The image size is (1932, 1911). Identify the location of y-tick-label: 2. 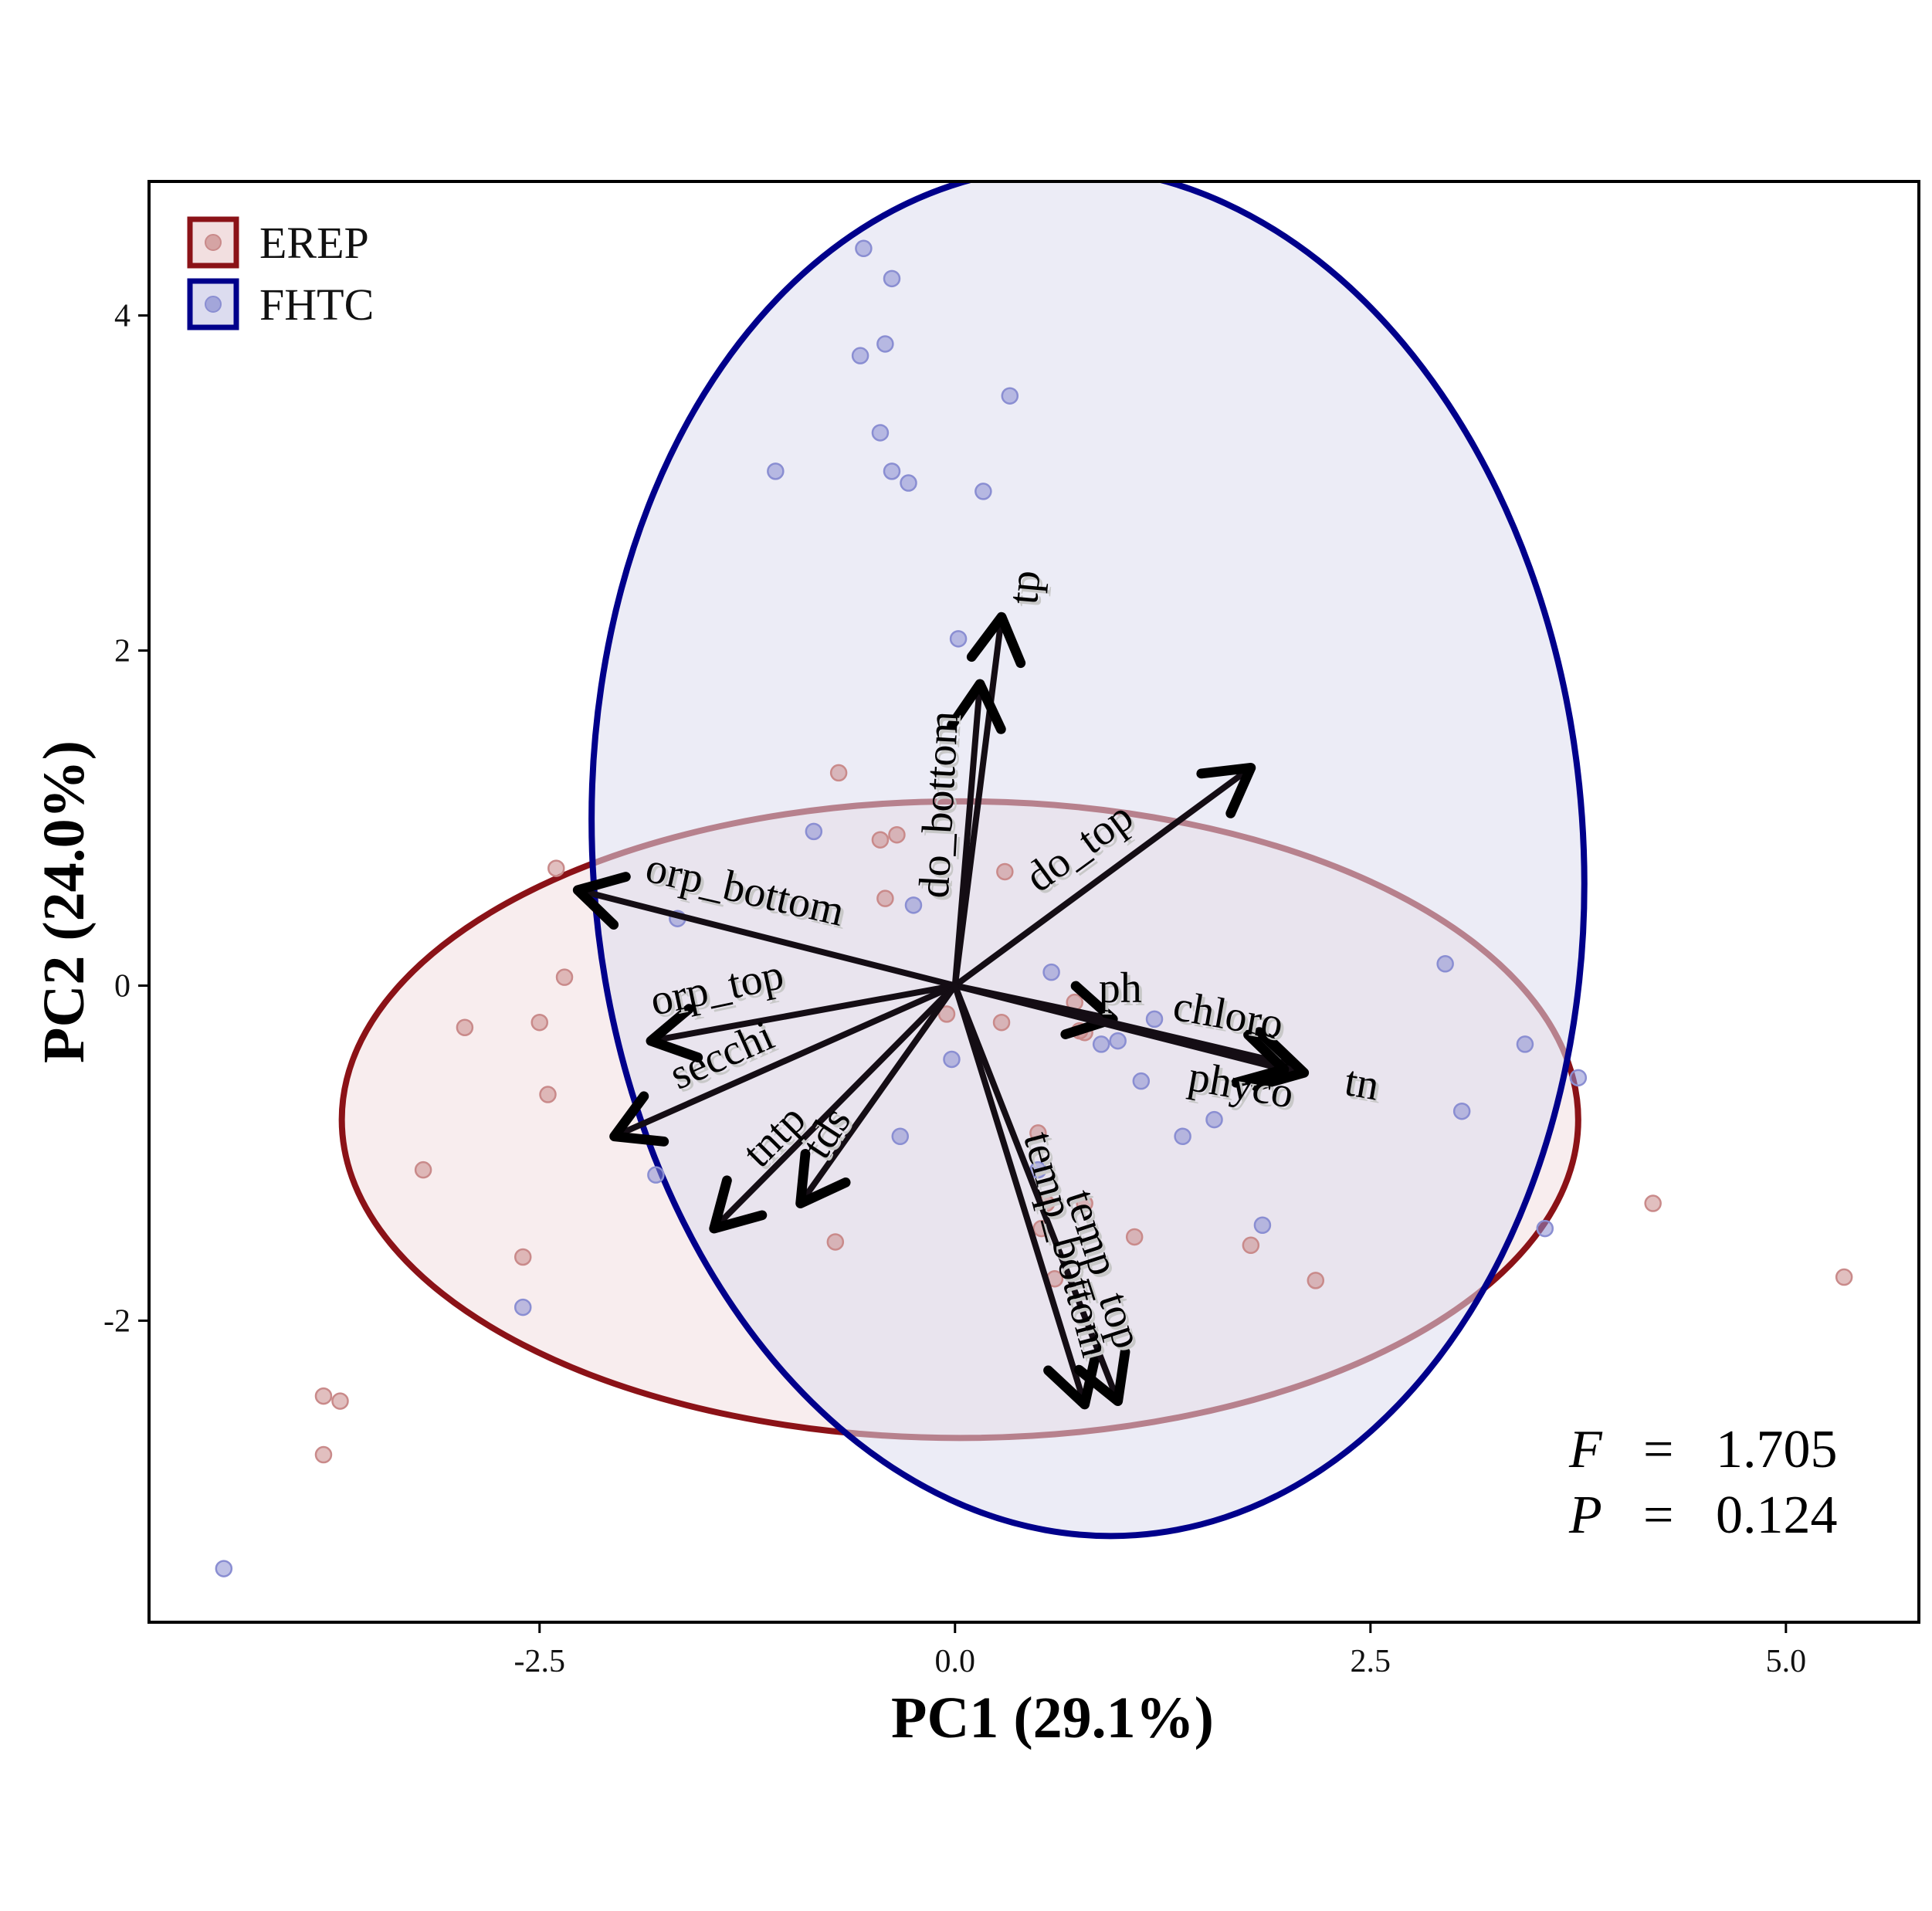
(122, 651).